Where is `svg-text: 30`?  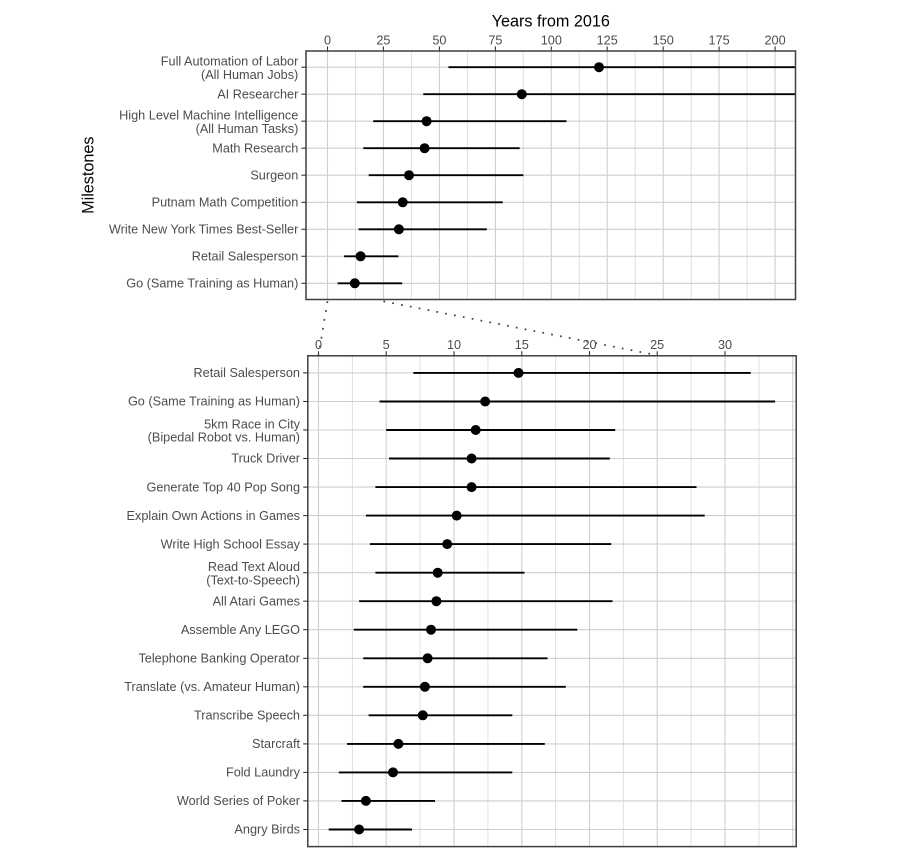 svg-text: 30 is located at coordinates (725, 345).